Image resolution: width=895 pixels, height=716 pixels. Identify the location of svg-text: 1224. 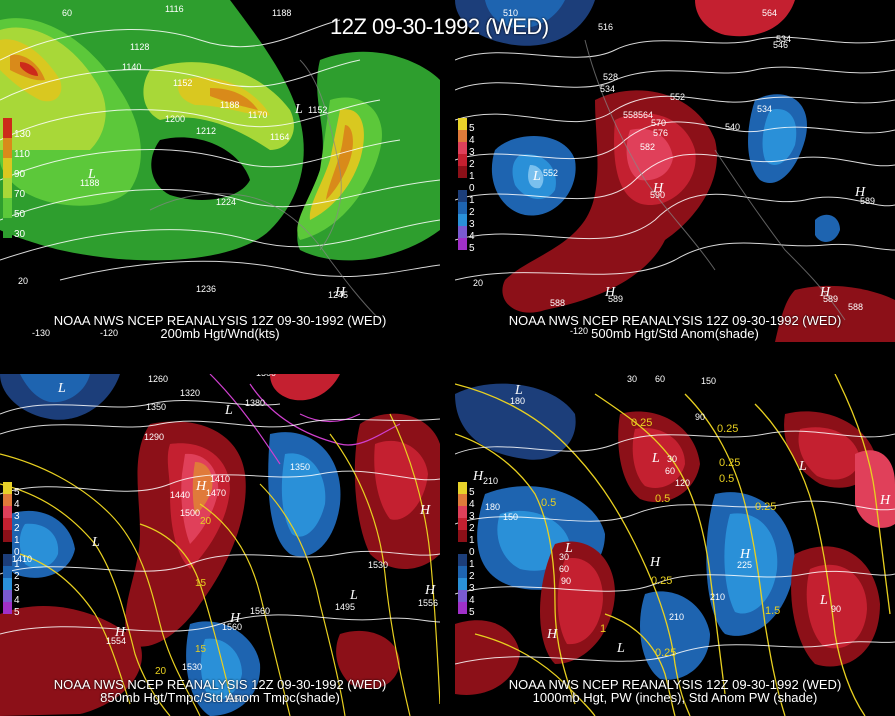
(226, 202).